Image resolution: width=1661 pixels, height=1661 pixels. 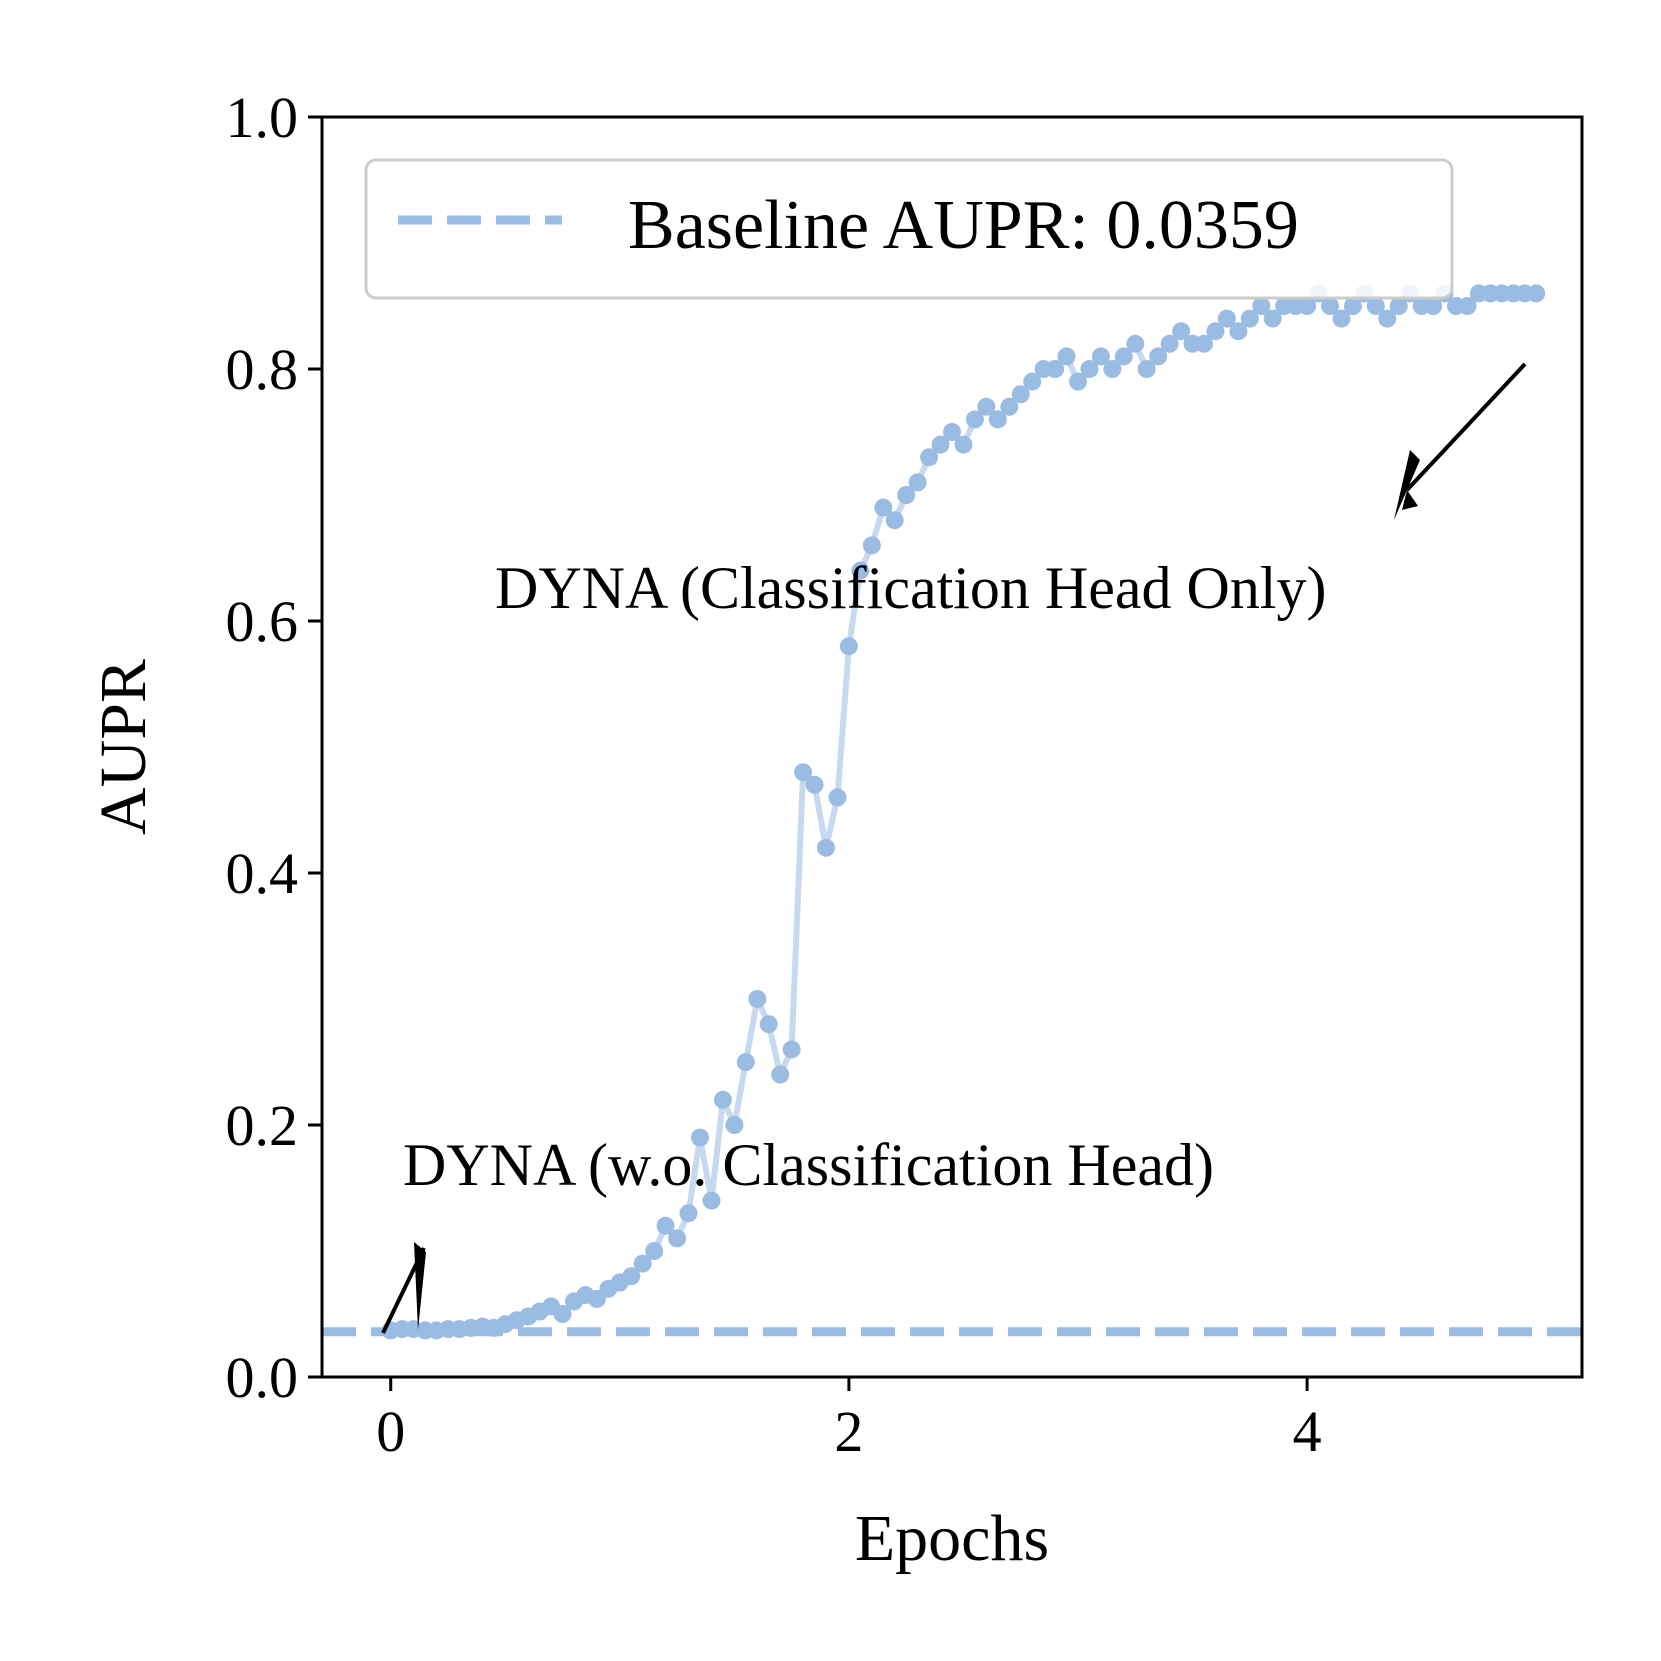 What do you see at coordinates (262, 1125) in the screenshot?
I see `y-tick-label: 0.2` at bounding box center [262, 1125].